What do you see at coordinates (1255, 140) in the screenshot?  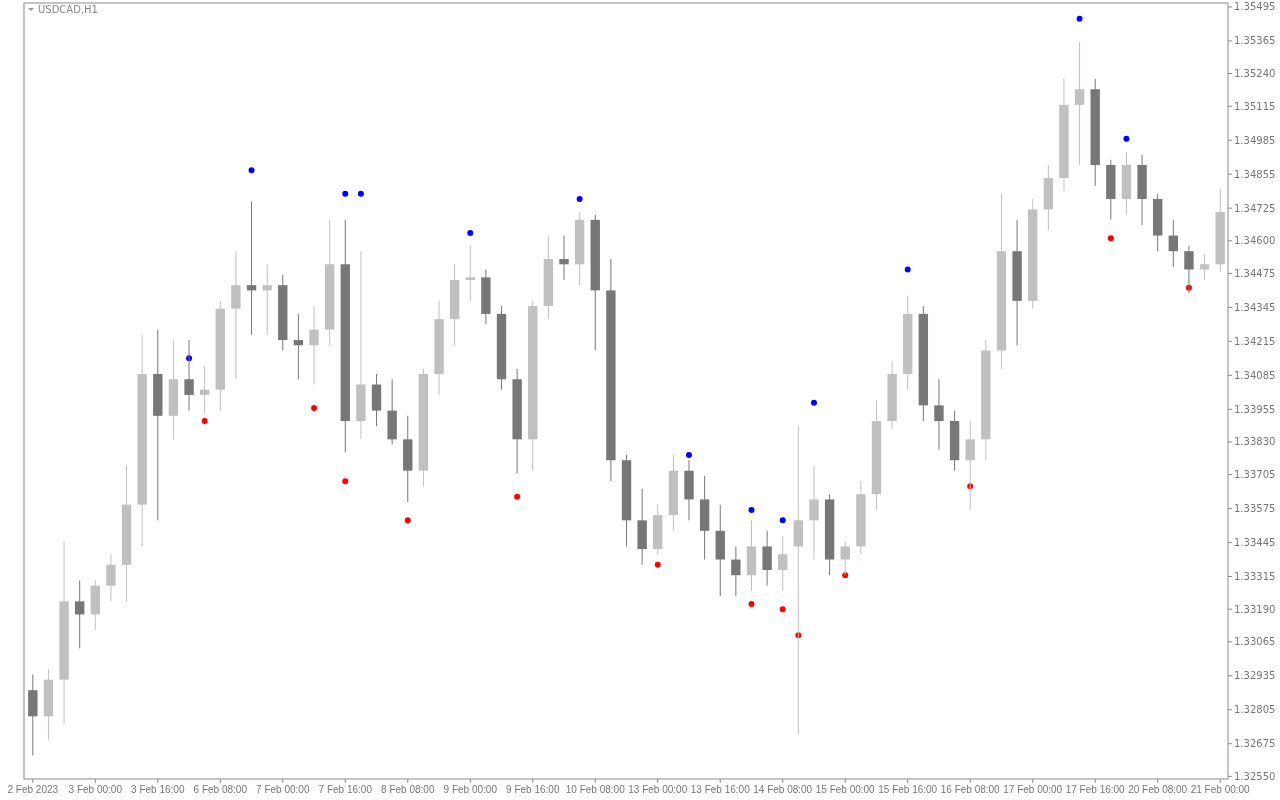 I see `y-tick-label: 1.34985` at bounding box center [1255, 140].